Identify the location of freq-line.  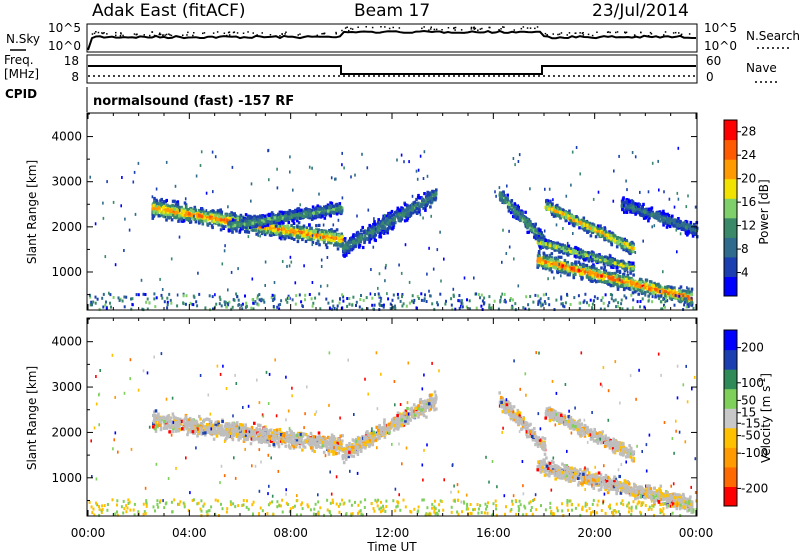
(392, 70).